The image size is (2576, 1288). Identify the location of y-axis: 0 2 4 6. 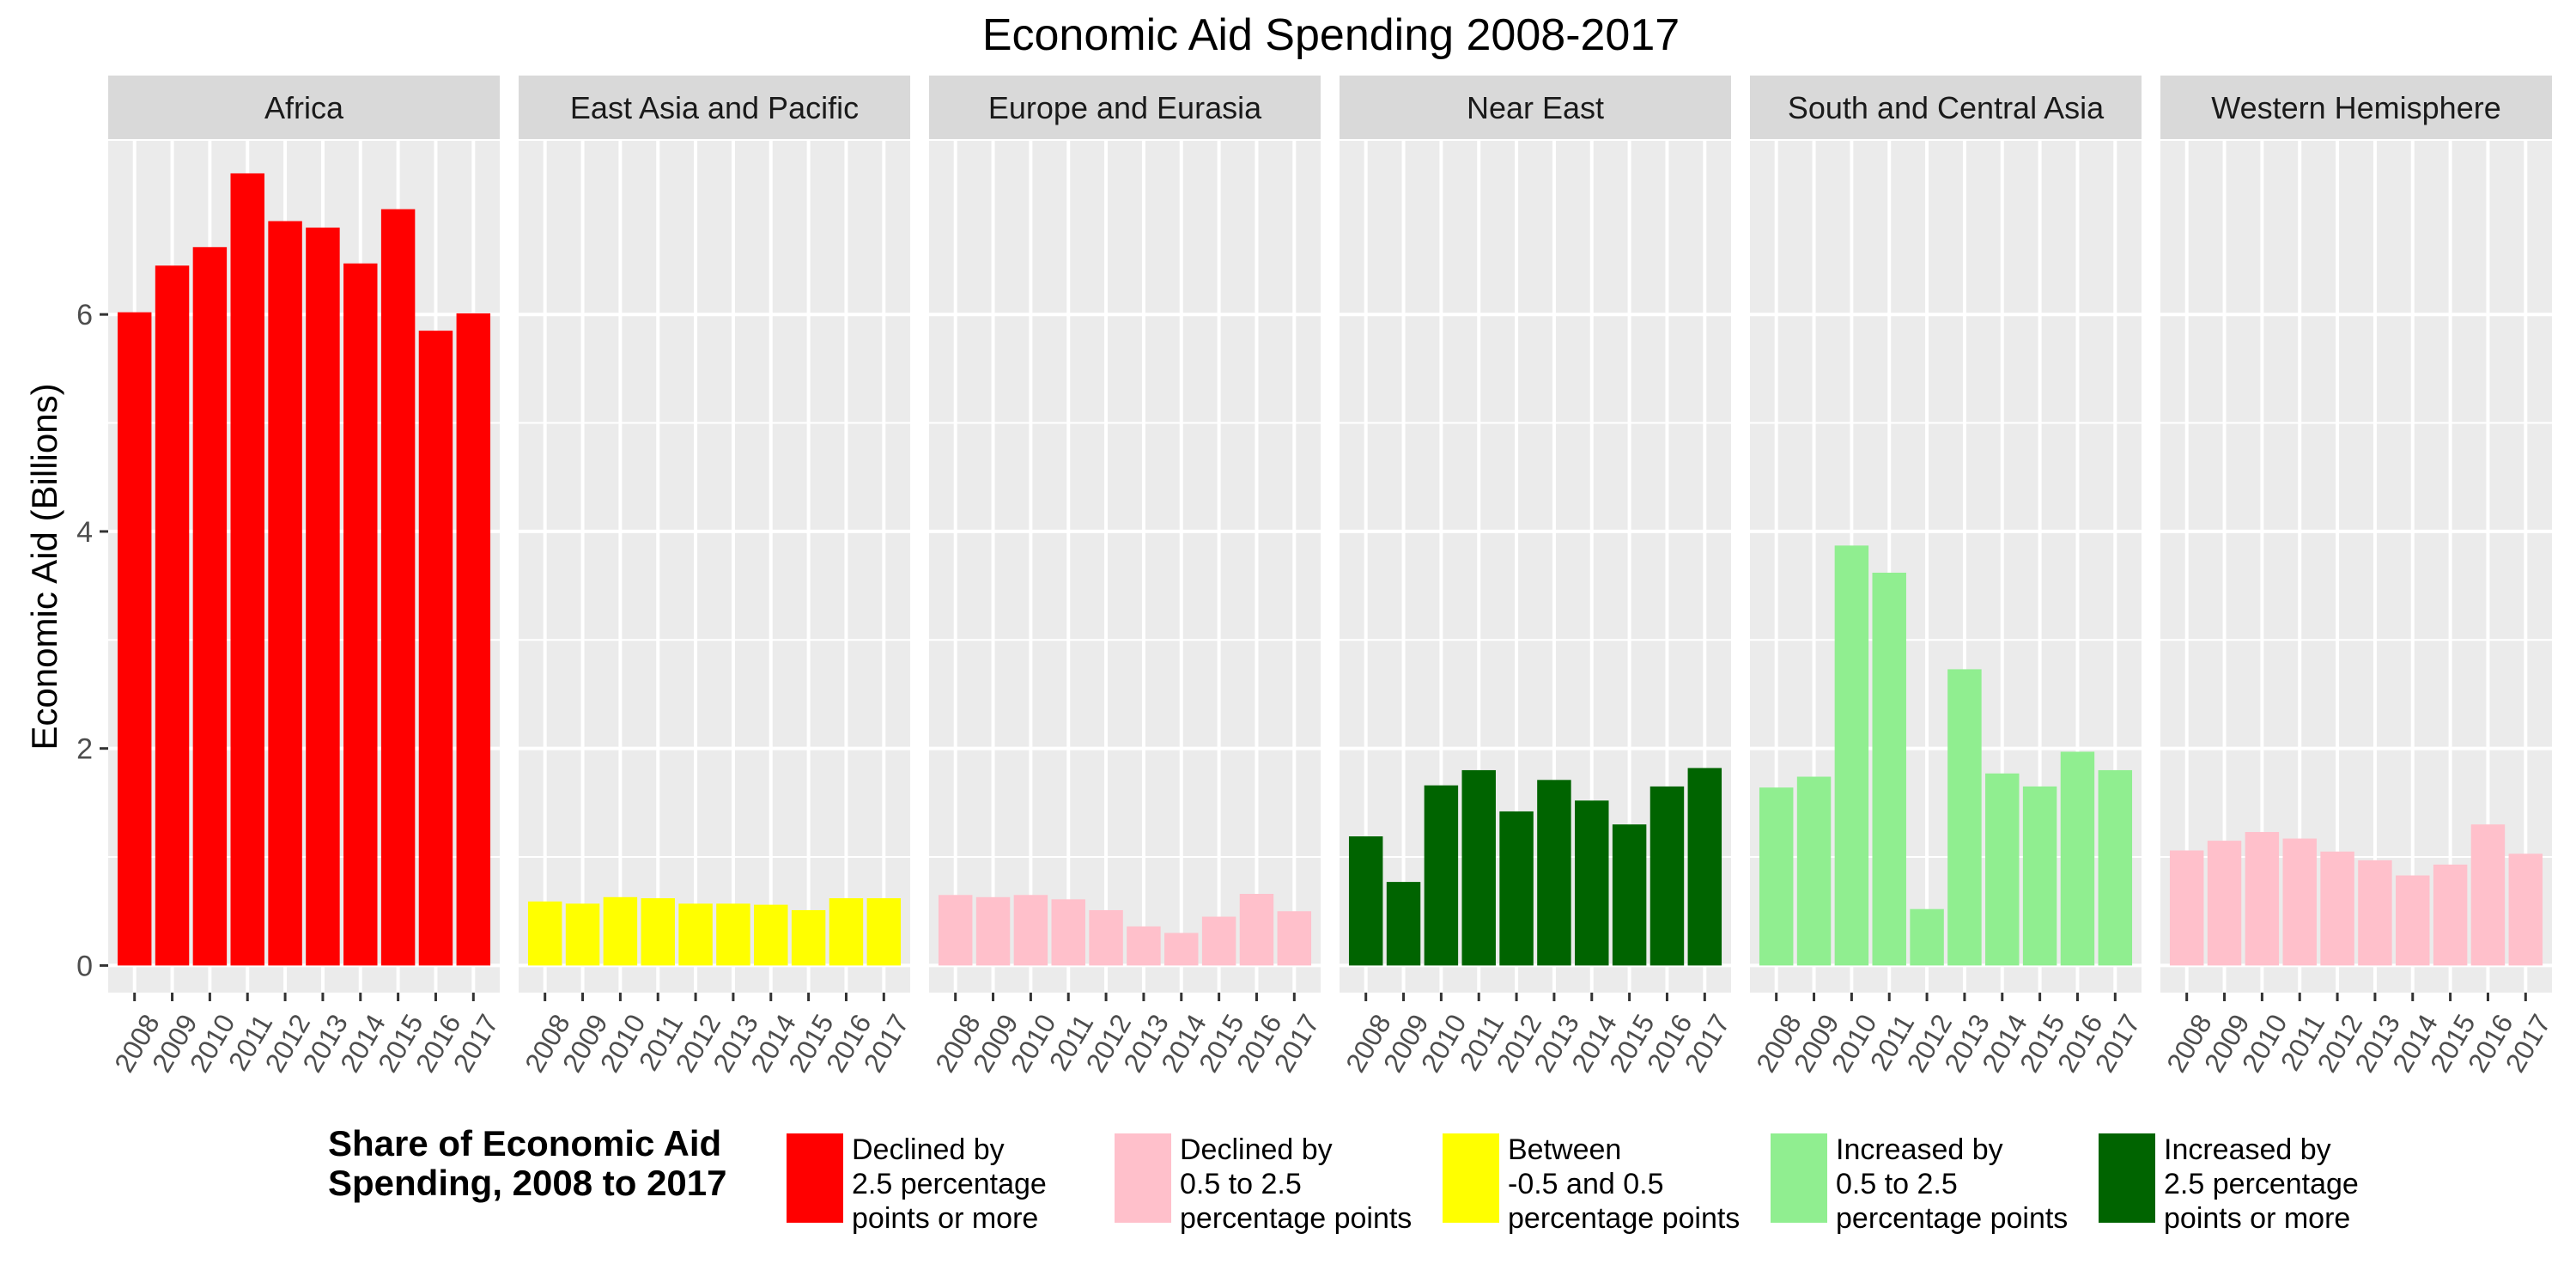
(92, 640).